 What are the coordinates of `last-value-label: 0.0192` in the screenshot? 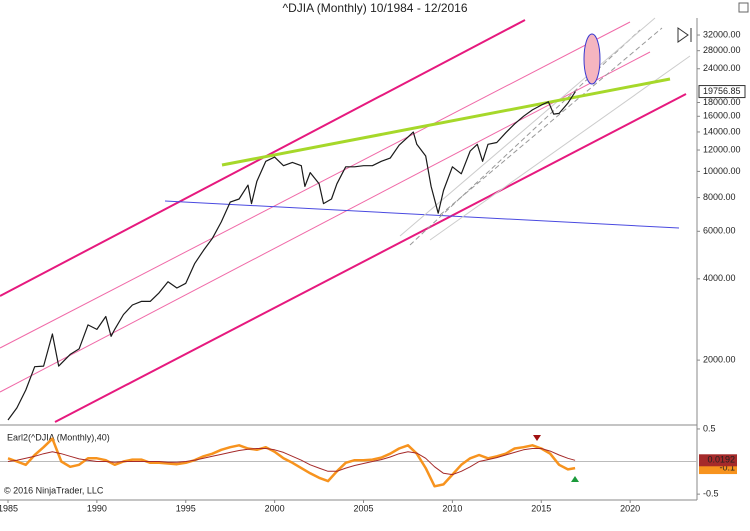 It's located at (721, 460).